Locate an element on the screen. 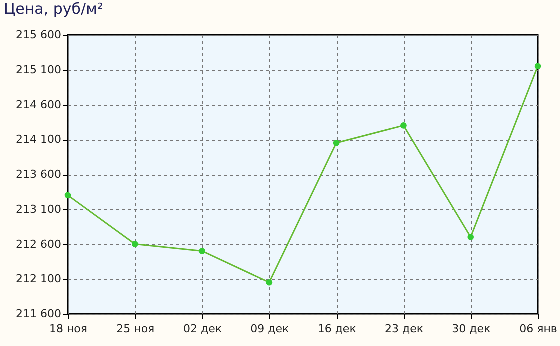  y-tick-label: 214 600 is located at coordinates (39, 105).